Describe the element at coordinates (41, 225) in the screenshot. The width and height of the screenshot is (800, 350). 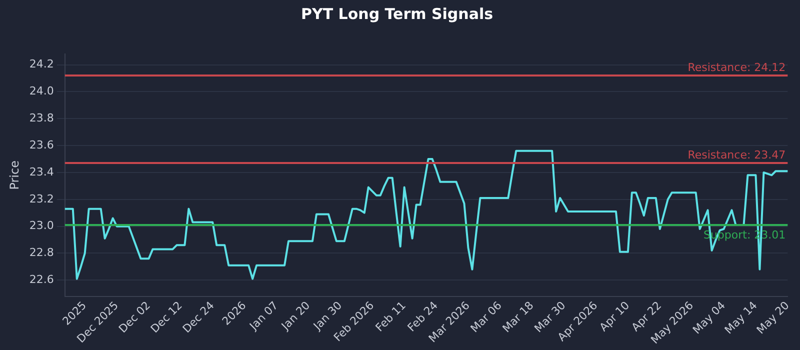
I see `y-tick-label: 23.0` at that location.